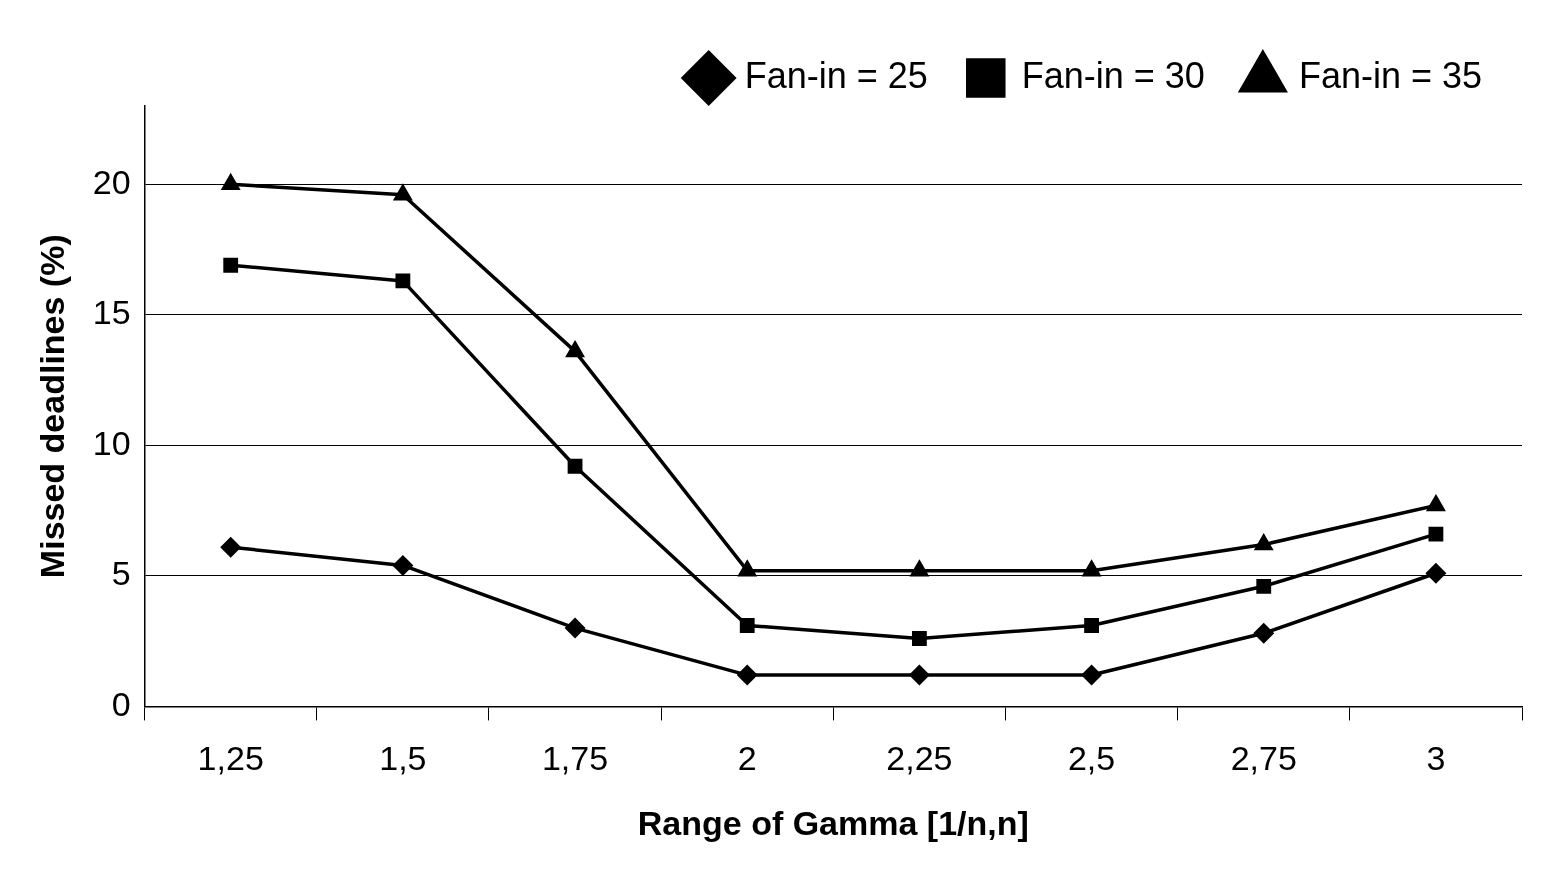 The width and height of the screenshot is (1562, 870). What do you see at coordinates (1263, 758) in the screenshot?
I see `x-tick-label: 2,75` at bounding box center [1263, 758].